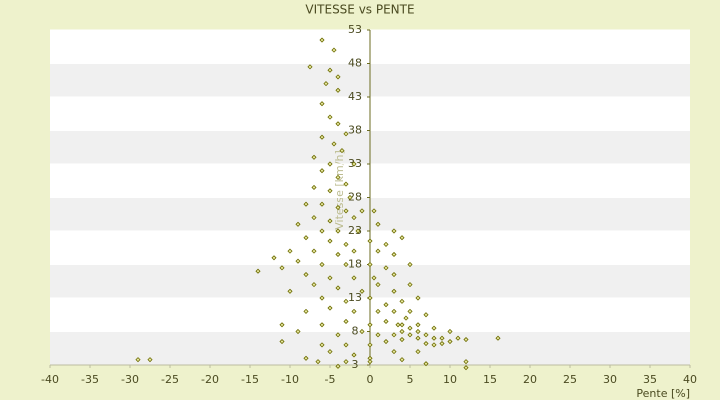  I want to click on y-tick-label: 18, so click(355, 264).